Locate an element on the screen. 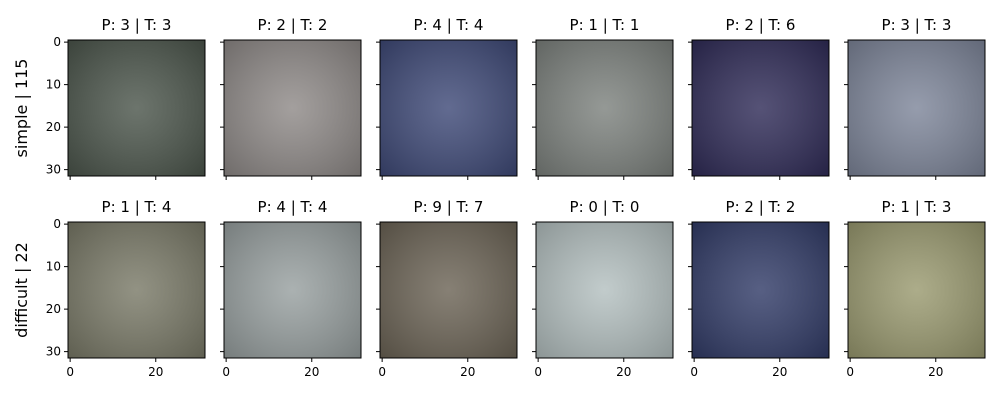  panel-title: P: 2 | T: 6 is located at coordinates (761, 25).